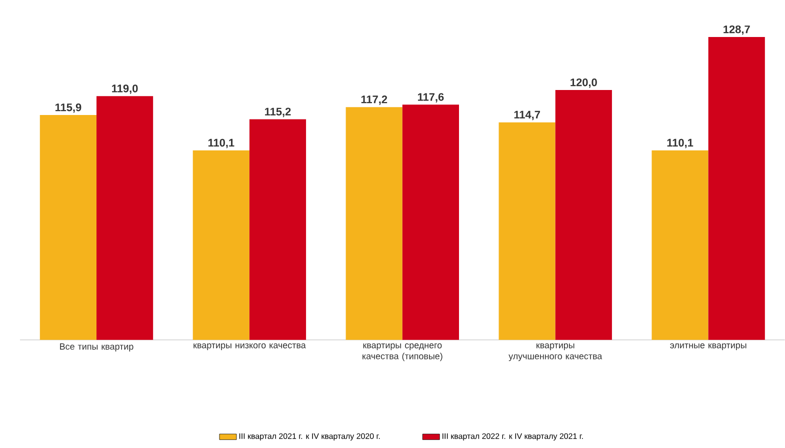  Describe the element at coordinates (374, 100) in the screenshot. I see `data-label: 117,2` at that location.